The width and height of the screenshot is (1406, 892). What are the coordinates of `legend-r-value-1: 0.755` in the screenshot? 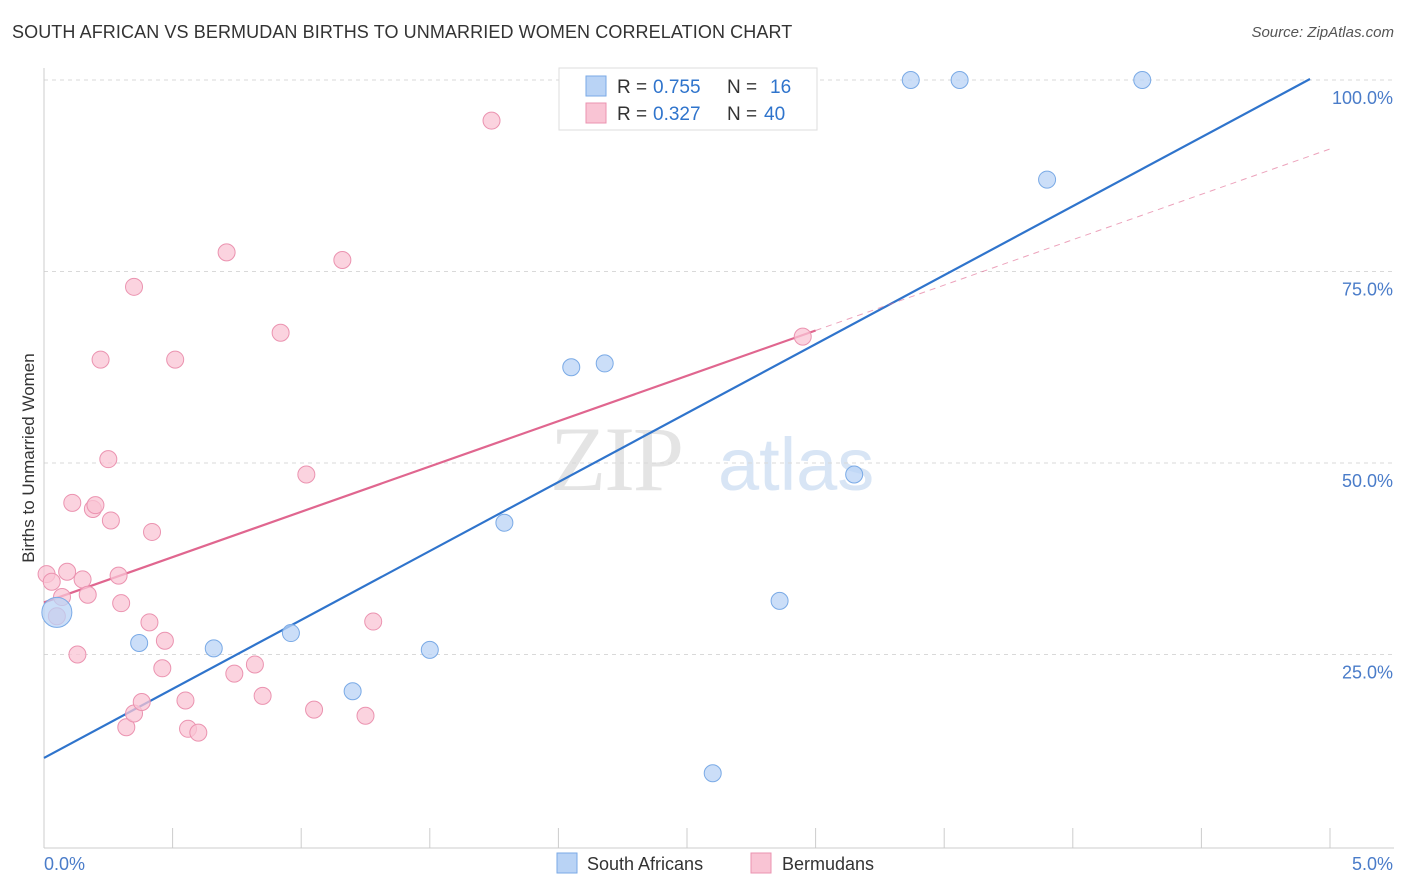 It's located at (677, 87).